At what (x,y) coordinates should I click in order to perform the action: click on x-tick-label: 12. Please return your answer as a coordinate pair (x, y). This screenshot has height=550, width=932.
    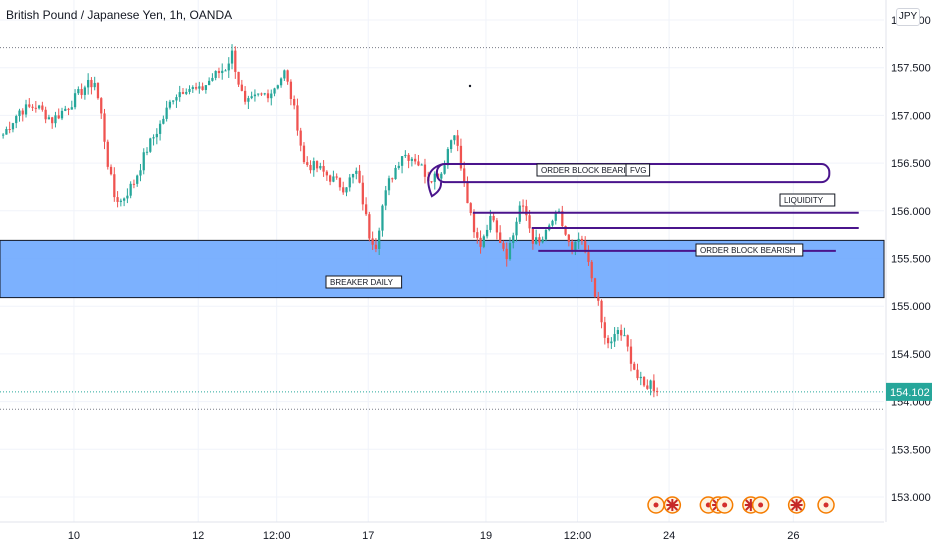
    Looking at the image, I should click on (198, 536).